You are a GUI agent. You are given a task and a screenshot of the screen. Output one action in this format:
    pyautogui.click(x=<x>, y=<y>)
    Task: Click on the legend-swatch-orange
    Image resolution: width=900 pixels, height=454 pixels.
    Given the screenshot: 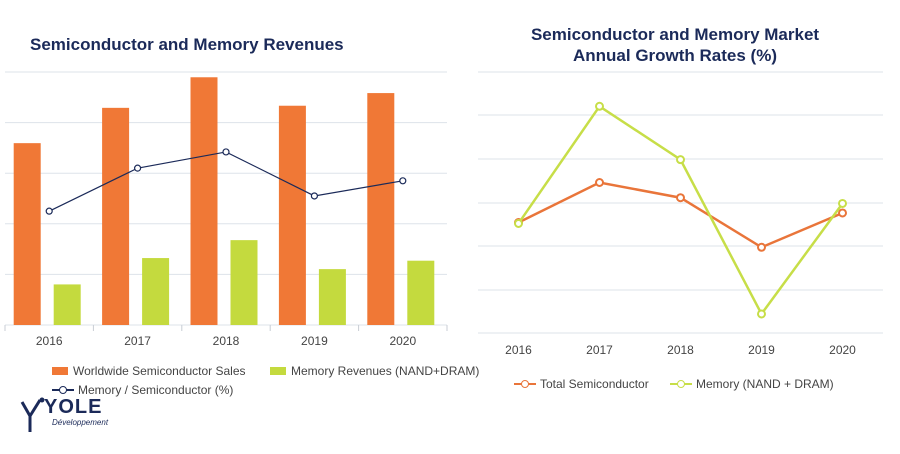 What is the action you would take?
    pyautogui.click(x=60, y=371)
    